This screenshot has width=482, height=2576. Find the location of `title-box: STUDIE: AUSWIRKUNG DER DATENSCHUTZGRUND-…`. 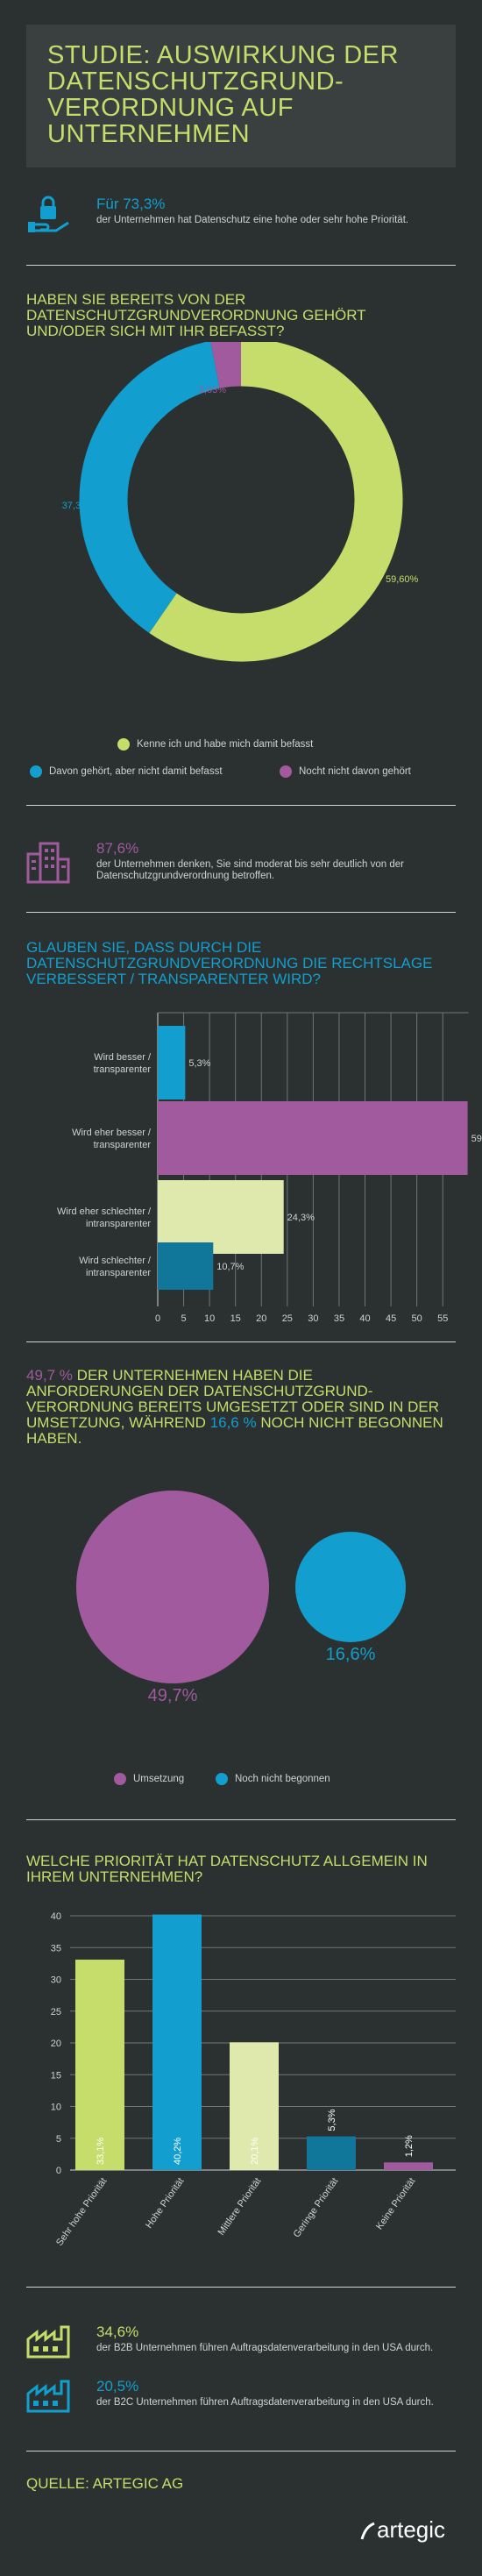

title-box: STUDIE: AUSWIRKUNG DER DATENSCHUTZGRUND-… is located at coordinates (241, 96).